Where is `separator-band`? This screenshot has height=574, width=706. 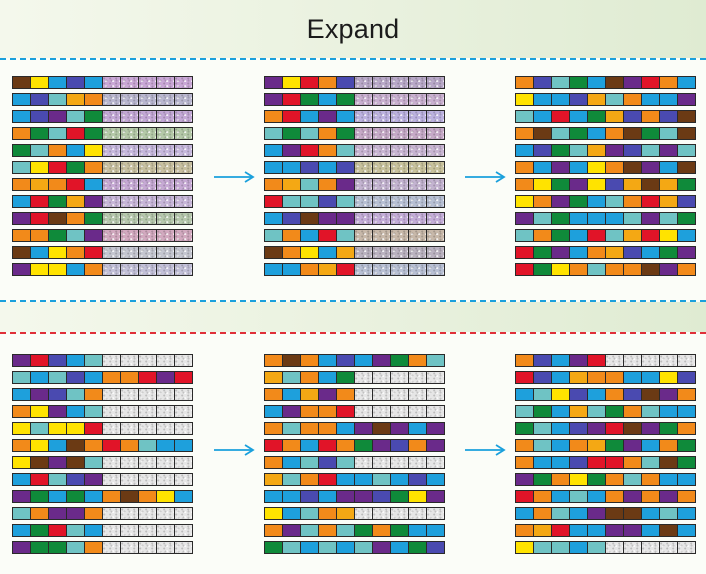
separator-band is located at coordinates (353, 317).